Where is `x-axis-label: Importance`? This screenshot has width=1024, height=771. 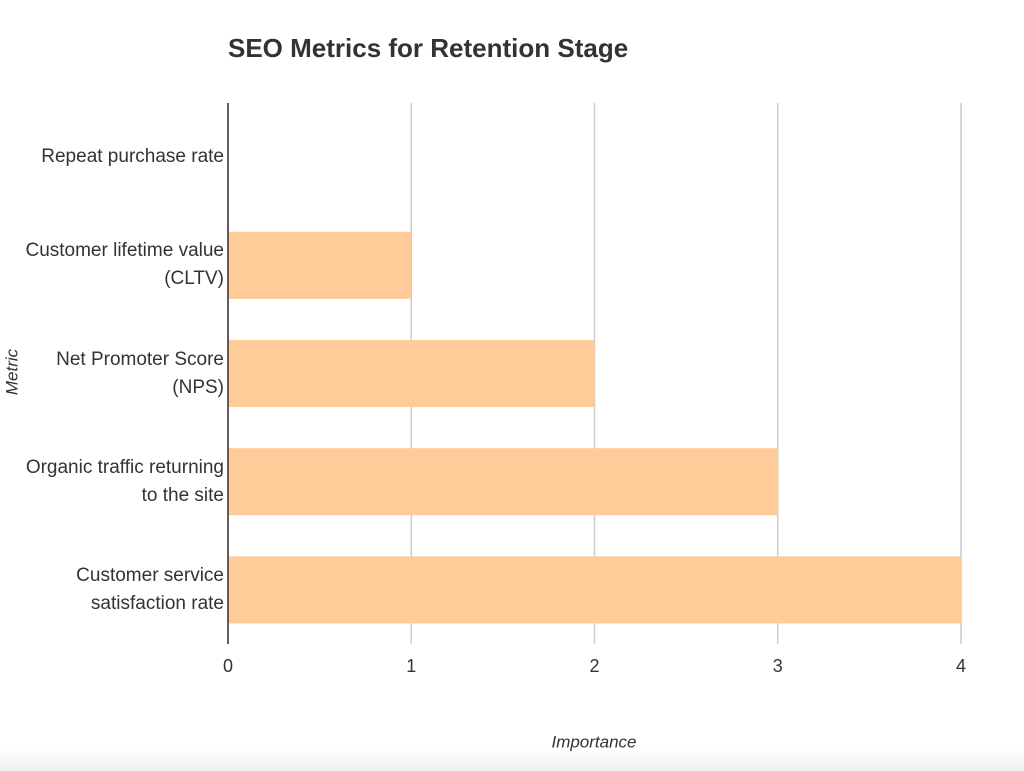
x-axis-label: Importance is located at coordinates (593, 741).